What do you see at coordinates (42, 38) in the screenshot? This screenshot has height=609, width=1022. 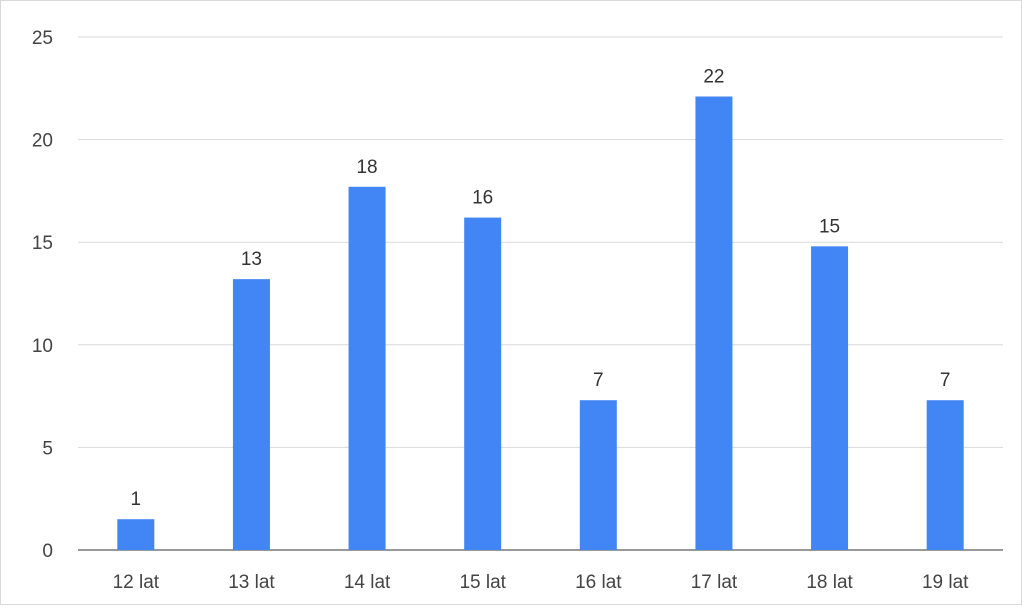 I see `y-tick-label: 25` at bounding box center [42, 38].